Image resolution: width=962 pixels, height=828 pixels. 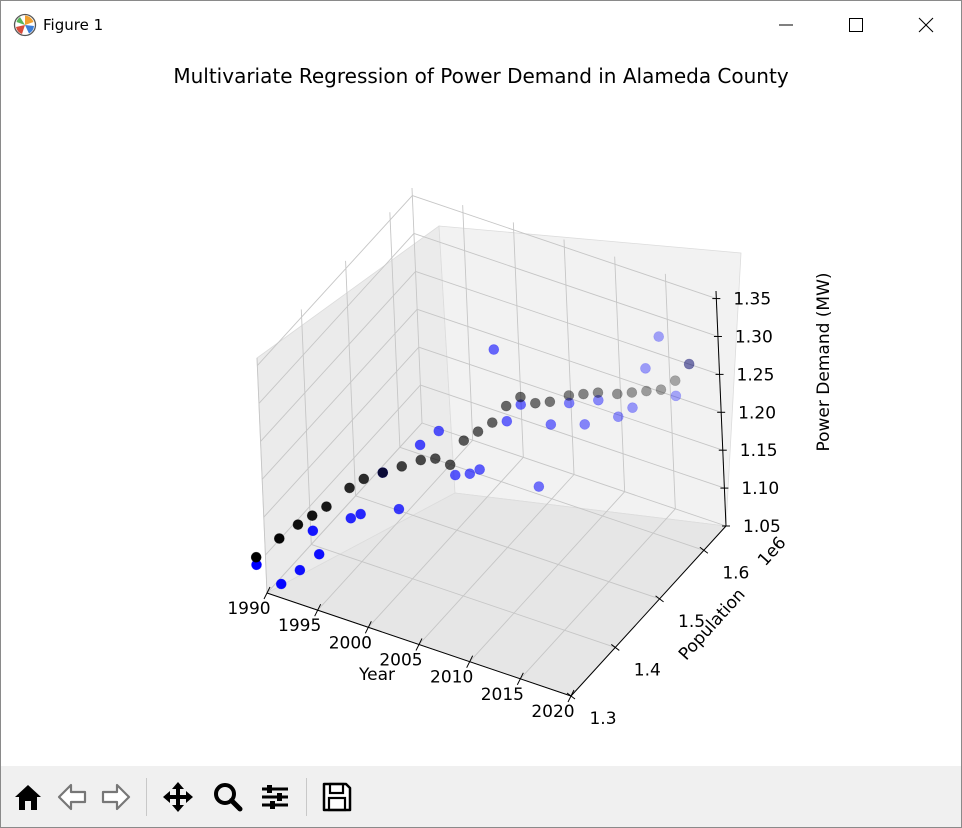 What do you see at coordinates (772, 551) in the screenshot?
I see `y-offset-text: 1e6` at bounding box center [772, 551].